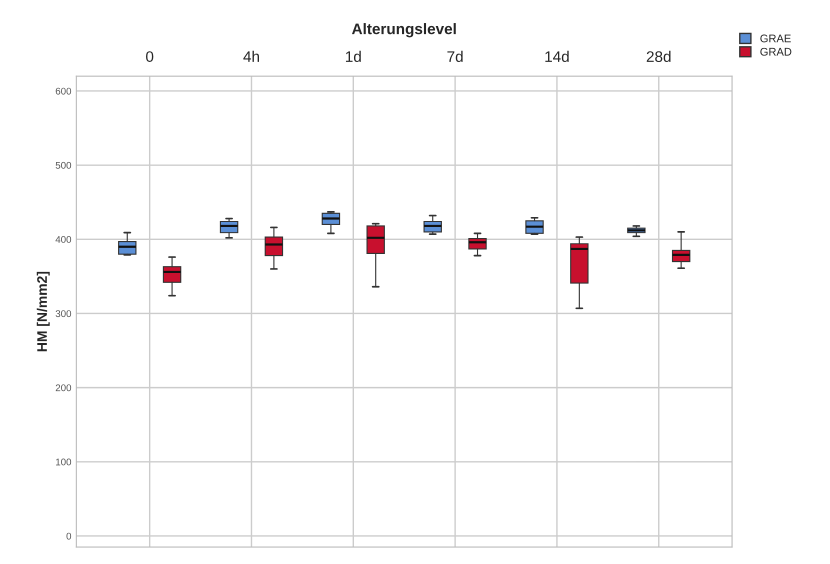 The width and height of the screenshot is (830, 564). What do you see at coordinates (150, 56) in the screenshot?
I see `x-tick-label: 0` at bounding box center [150, 56].